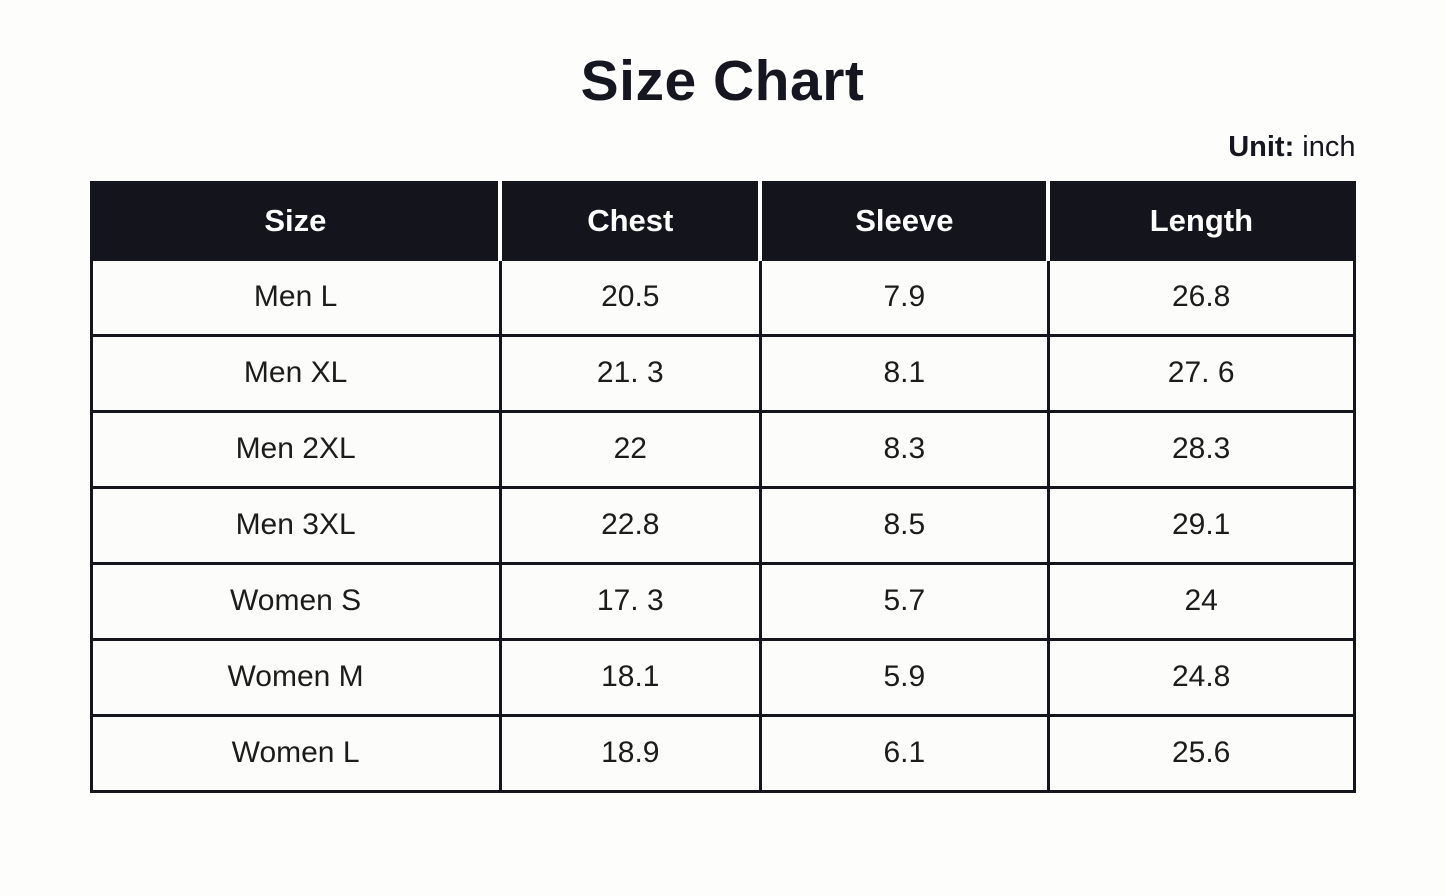 This screenshot has height=896, width=1445. I want to click on sleeve-cell: 6.1, so click(904, 753).